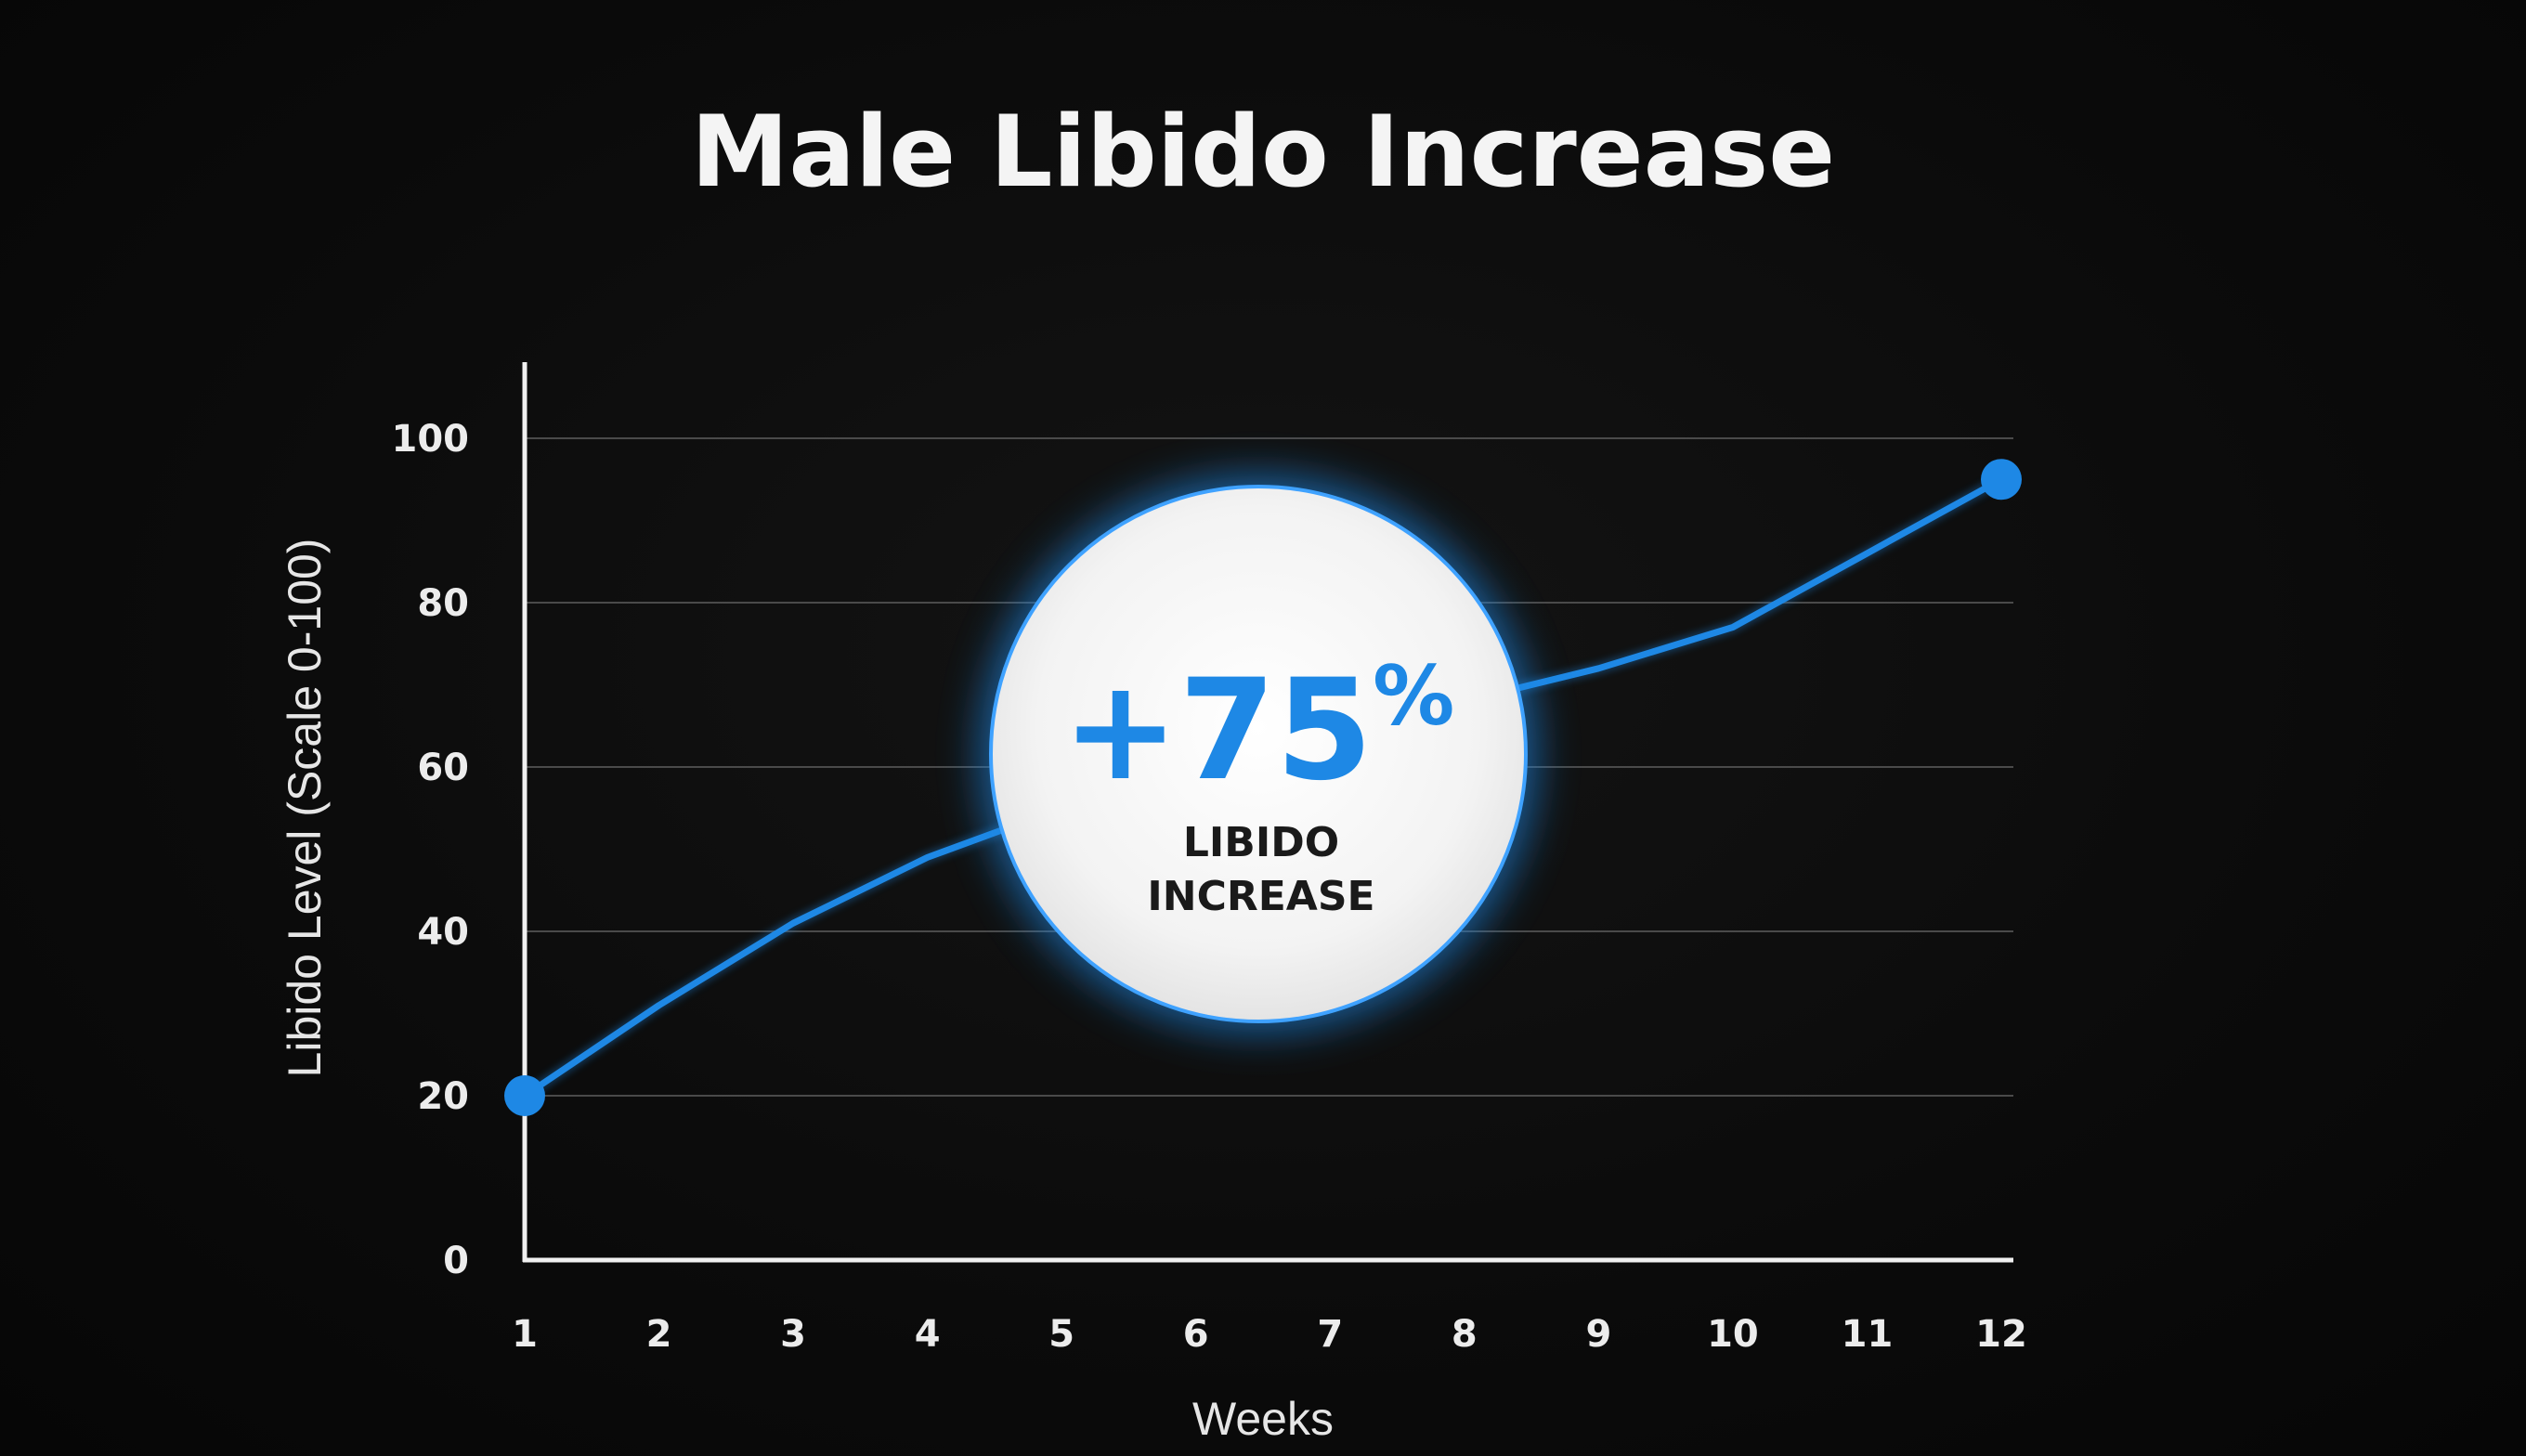 The image size is (2526, 1456). Describe the element at coordinates (1269, 1334) in the screenshot. I see `x-tick-labels: 1 2 3 4 5 6 7 8 9 10 11 12` at that location.